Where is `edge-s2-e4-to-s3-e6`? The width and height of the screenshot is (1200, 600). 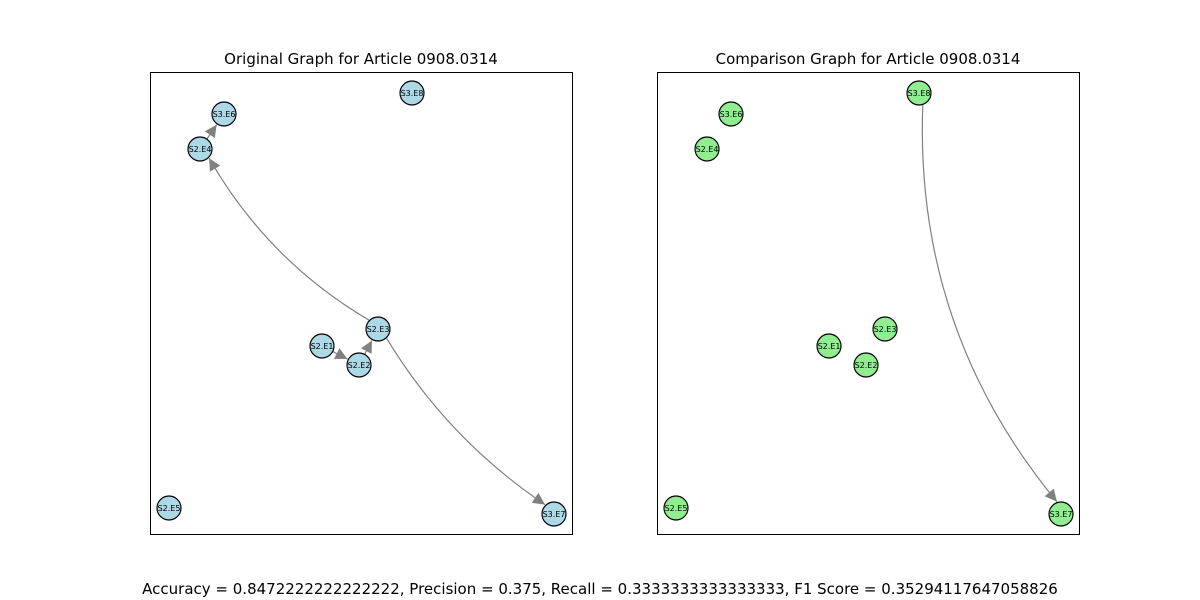
edge-s2-e4-to-s3-e6 is located at coordinates (211, 132).